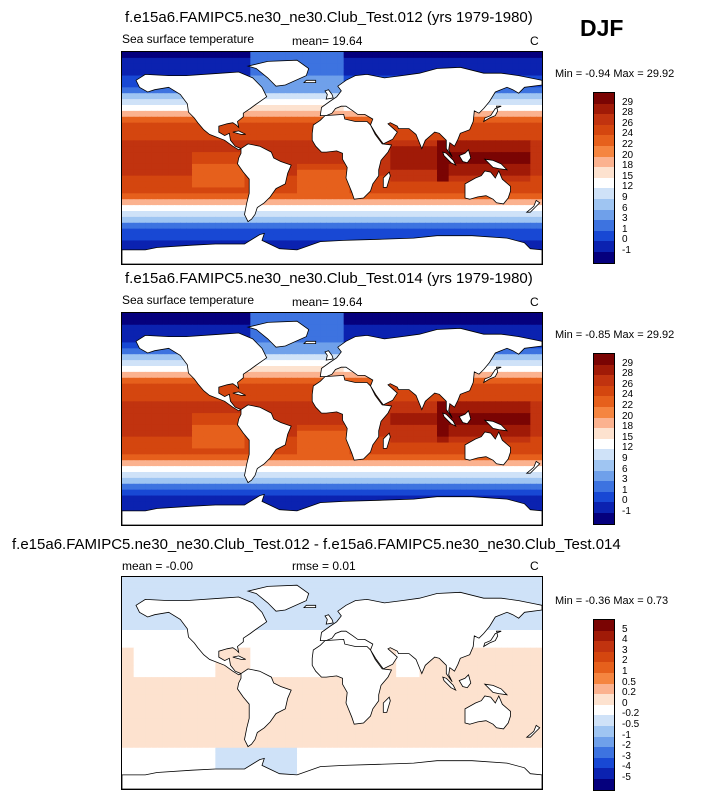 Image resolution: width=723 pixels, height=798 pixels. Describe the element at coordinates (264, 708) in the screenshot. I see `land-south-america` at that location.